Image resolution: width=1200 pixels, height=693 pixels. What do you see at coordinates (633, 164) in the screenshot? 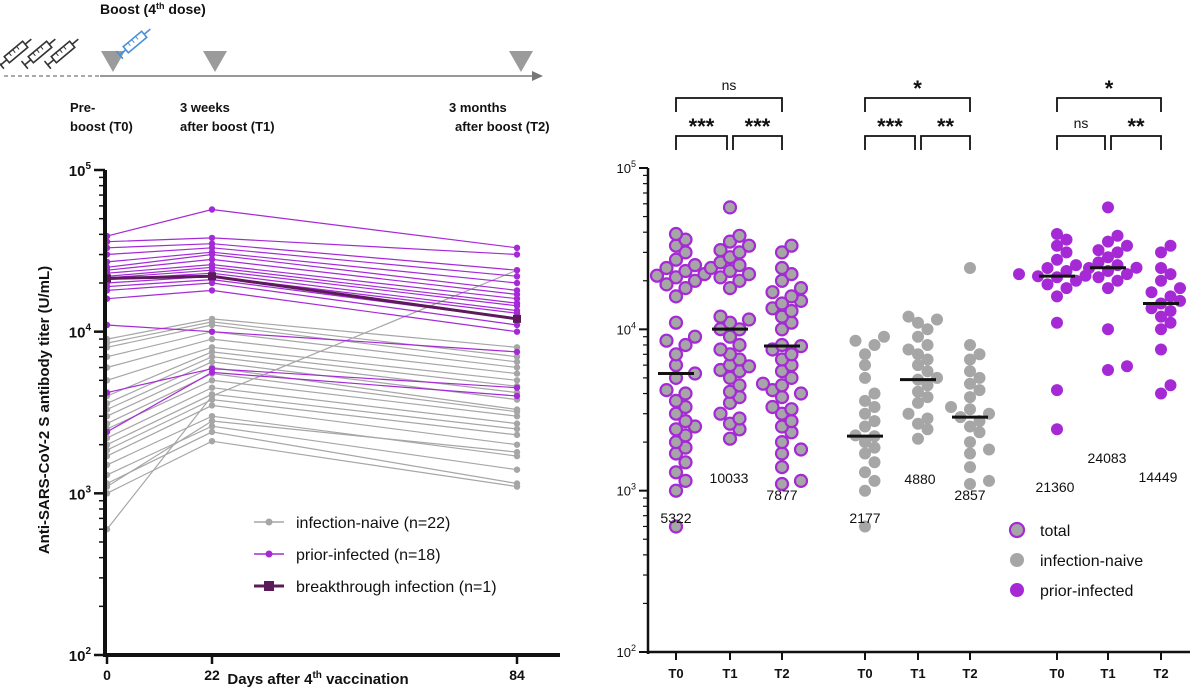
I see `tick-exponent: 5` at bounding box center [633, 164].